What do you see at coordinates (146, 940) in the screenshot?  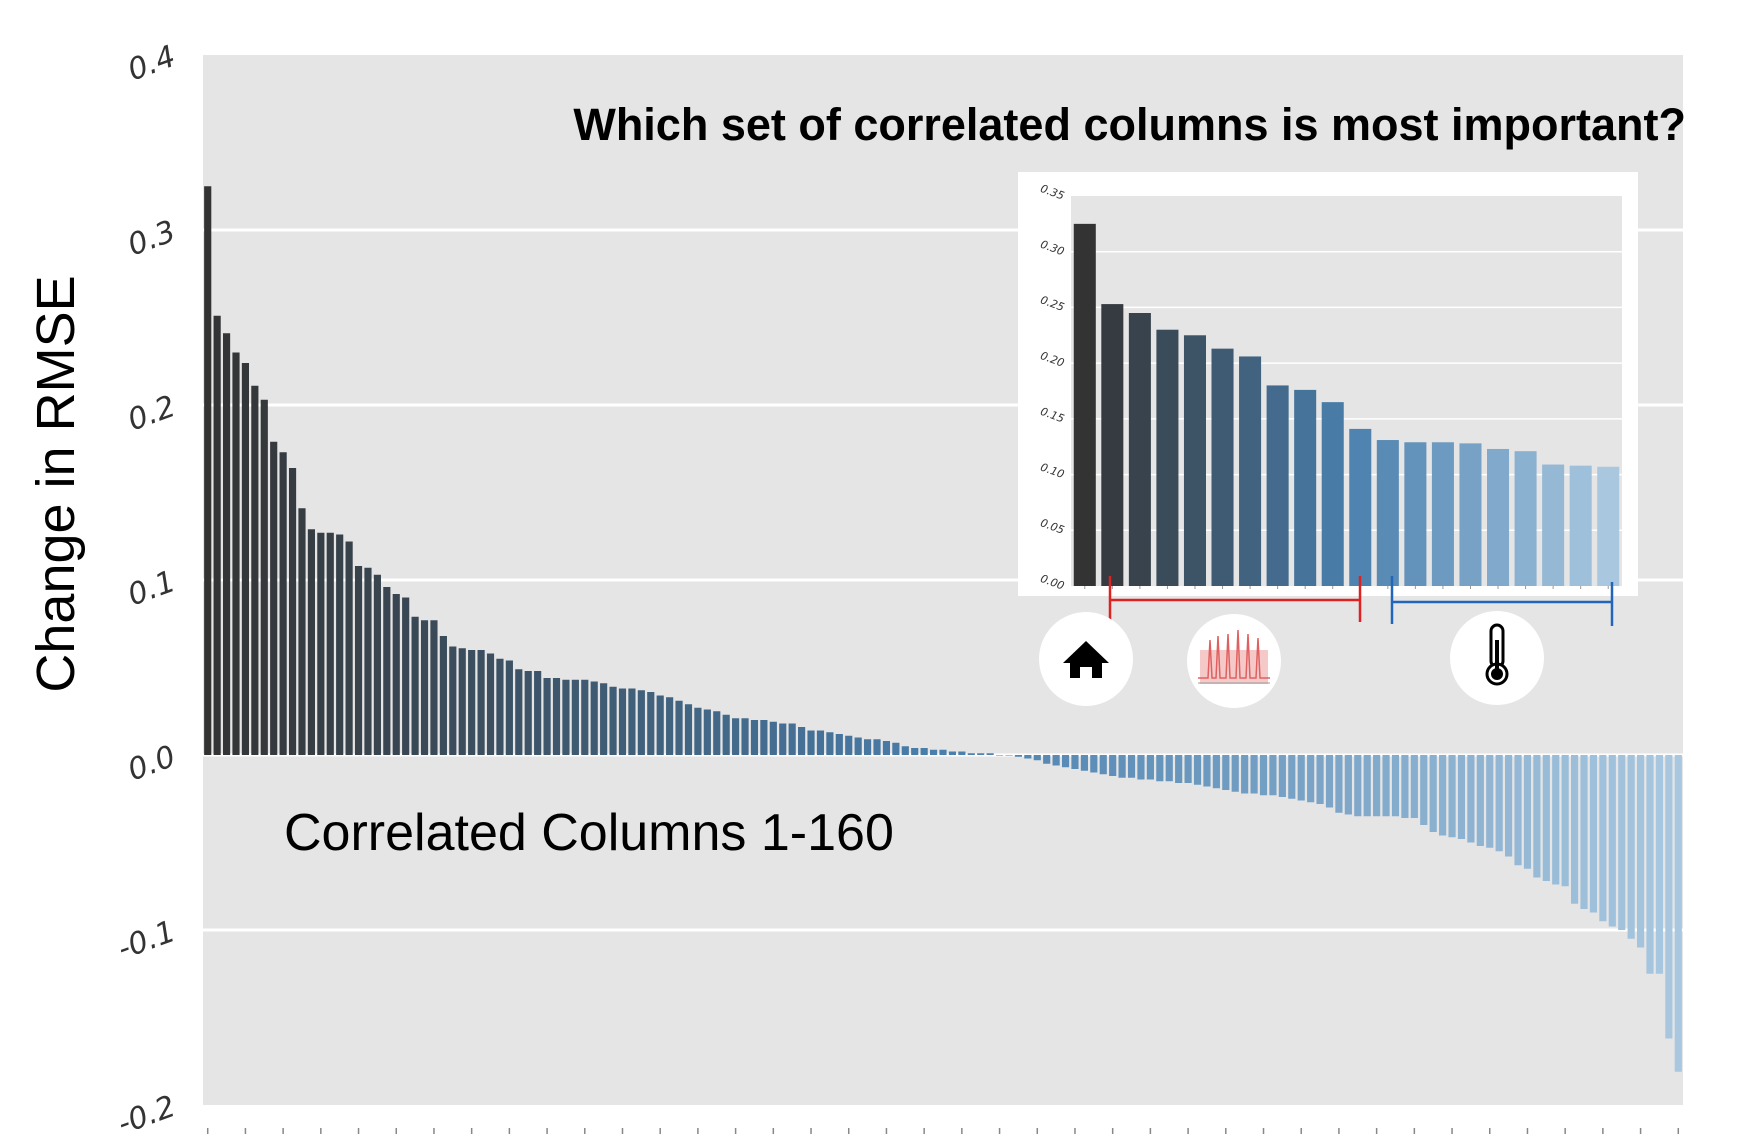 I see `y-tick-label: -0.1` at bounding box center [146, 940].